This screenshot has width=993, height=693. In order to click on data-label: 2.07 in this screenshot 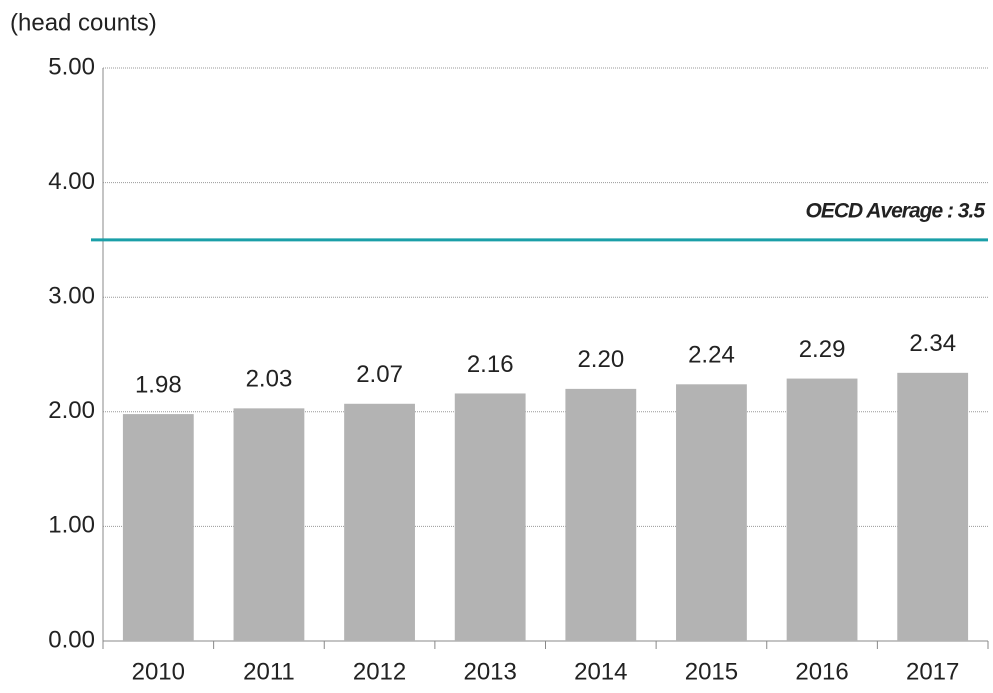, I will do `click(379, 374)`.